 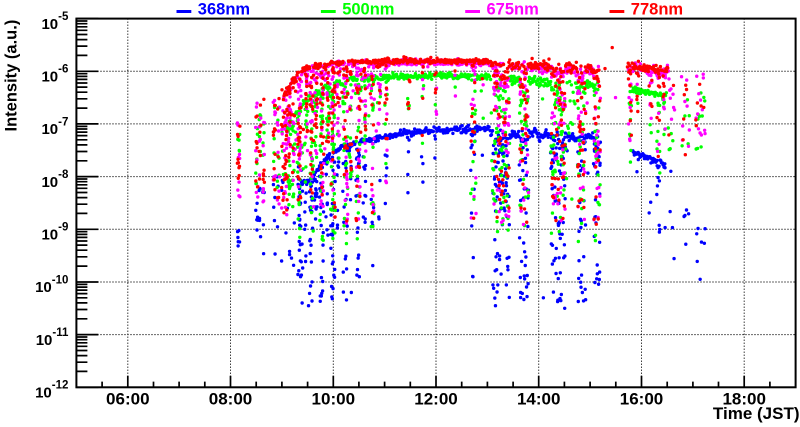 What do you see at coordinates (657, 10) in the screenshot?
I see `svg-text: 778nm` at bounding box center [657, 10].